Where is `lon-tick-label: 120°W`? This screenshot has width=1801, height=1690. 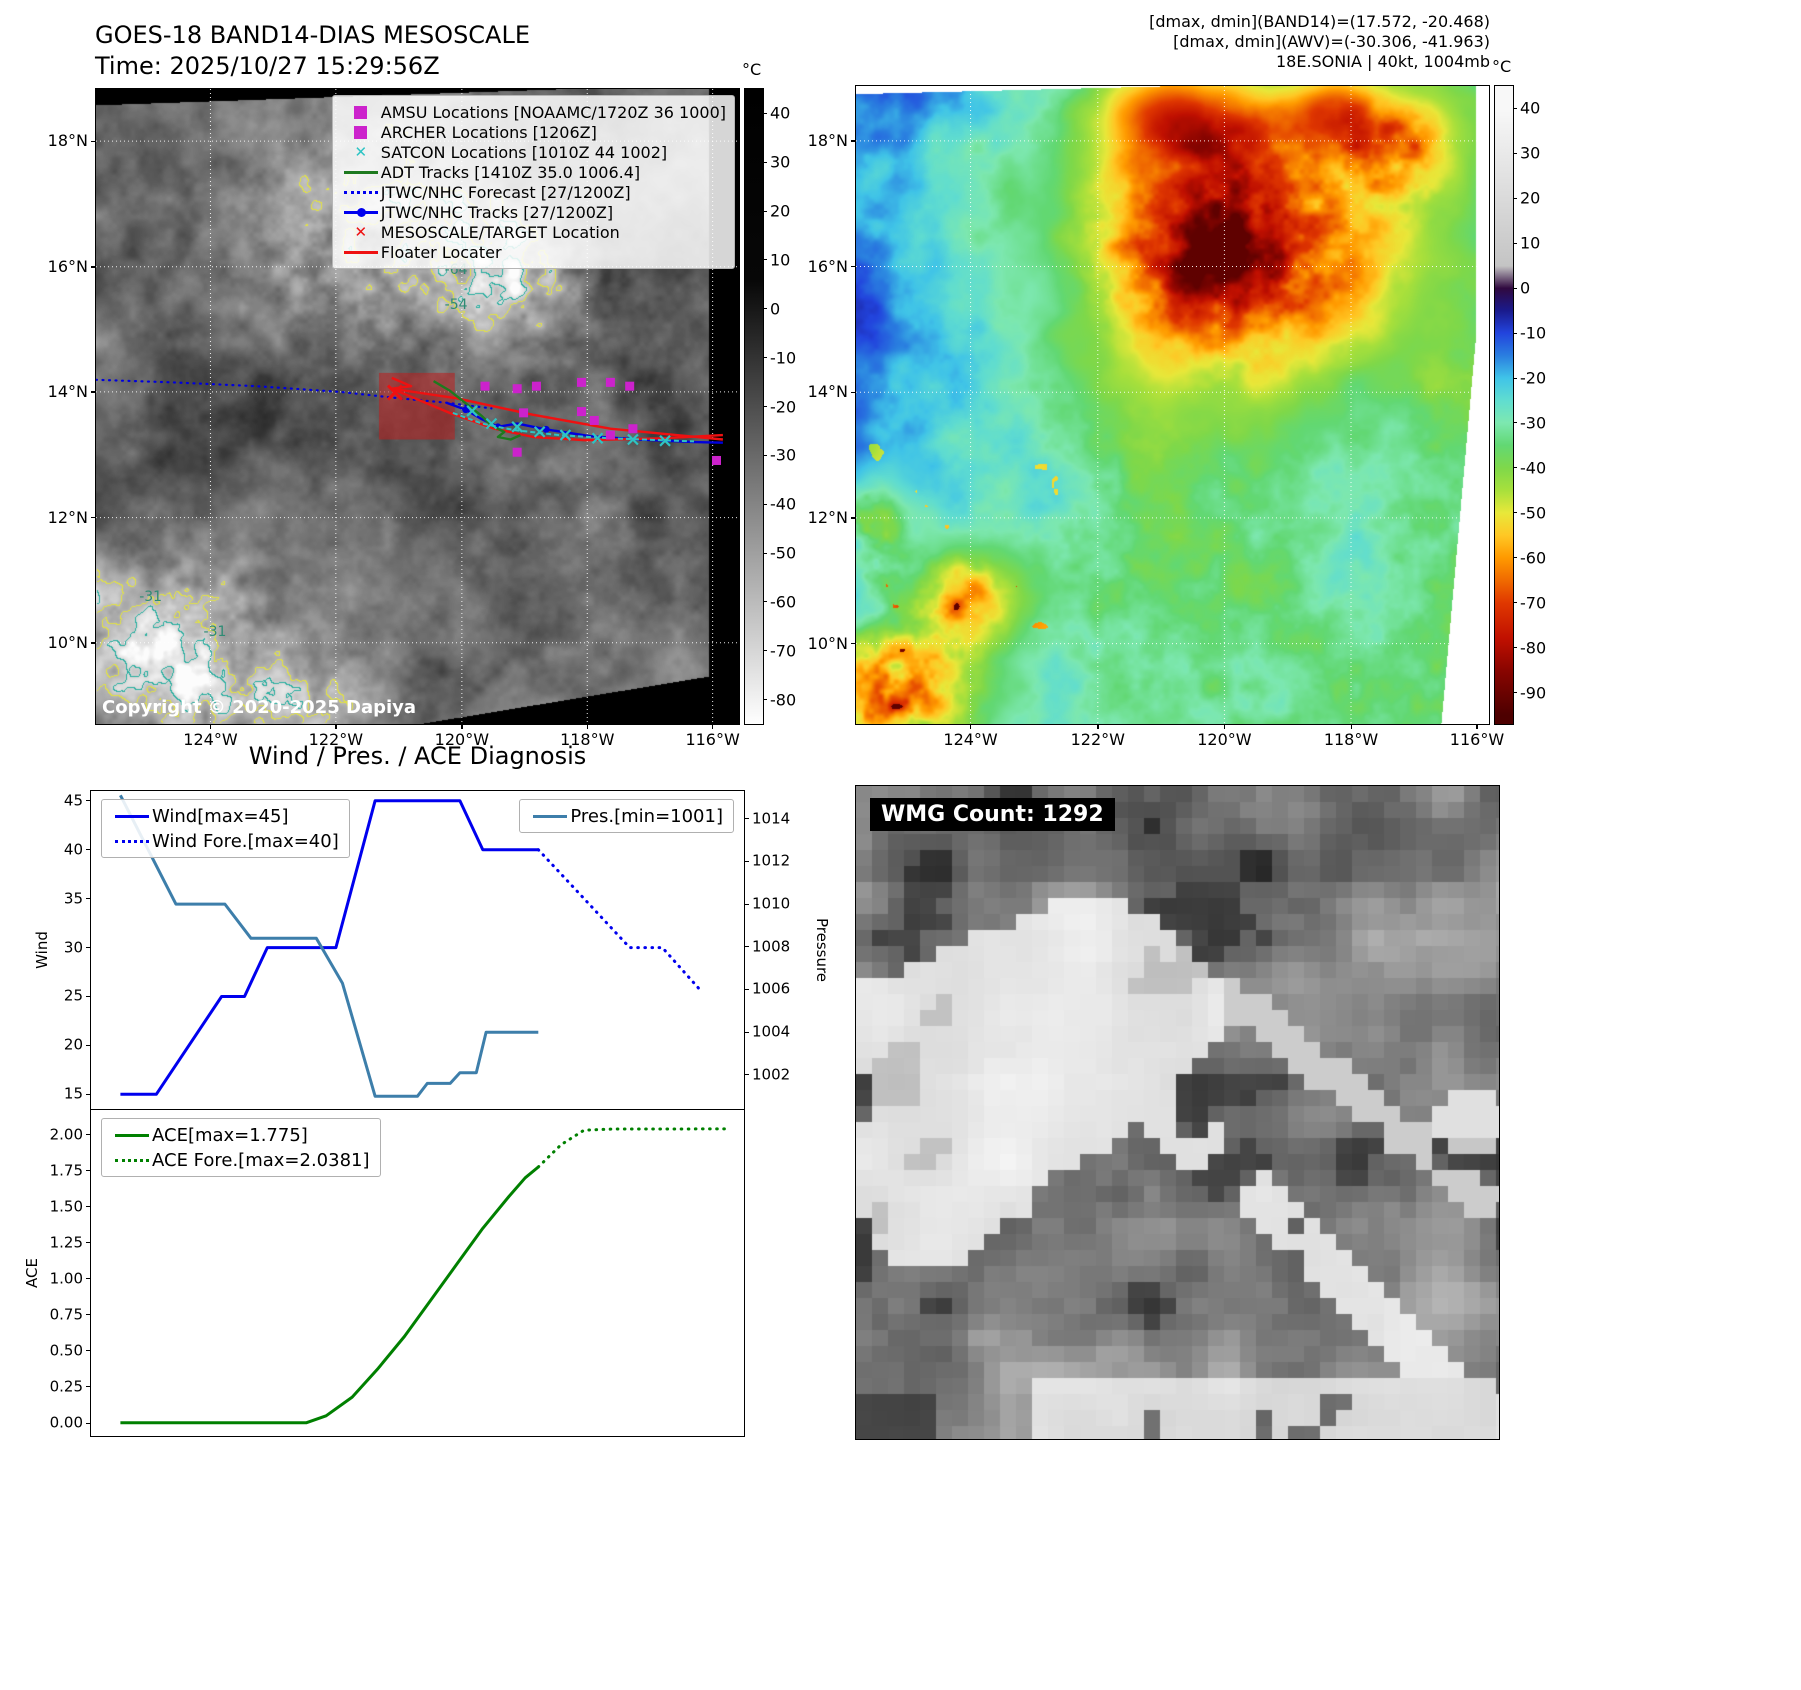 lon-tick-label: 120°W is located at coordinates (1224, 739).